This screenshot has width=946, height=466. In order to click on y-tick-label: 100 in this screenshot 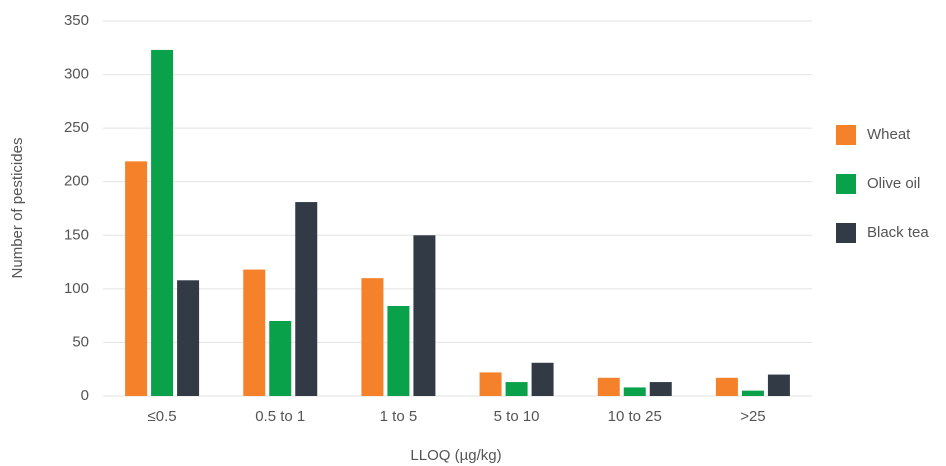, I will do `click(76, 288)`.